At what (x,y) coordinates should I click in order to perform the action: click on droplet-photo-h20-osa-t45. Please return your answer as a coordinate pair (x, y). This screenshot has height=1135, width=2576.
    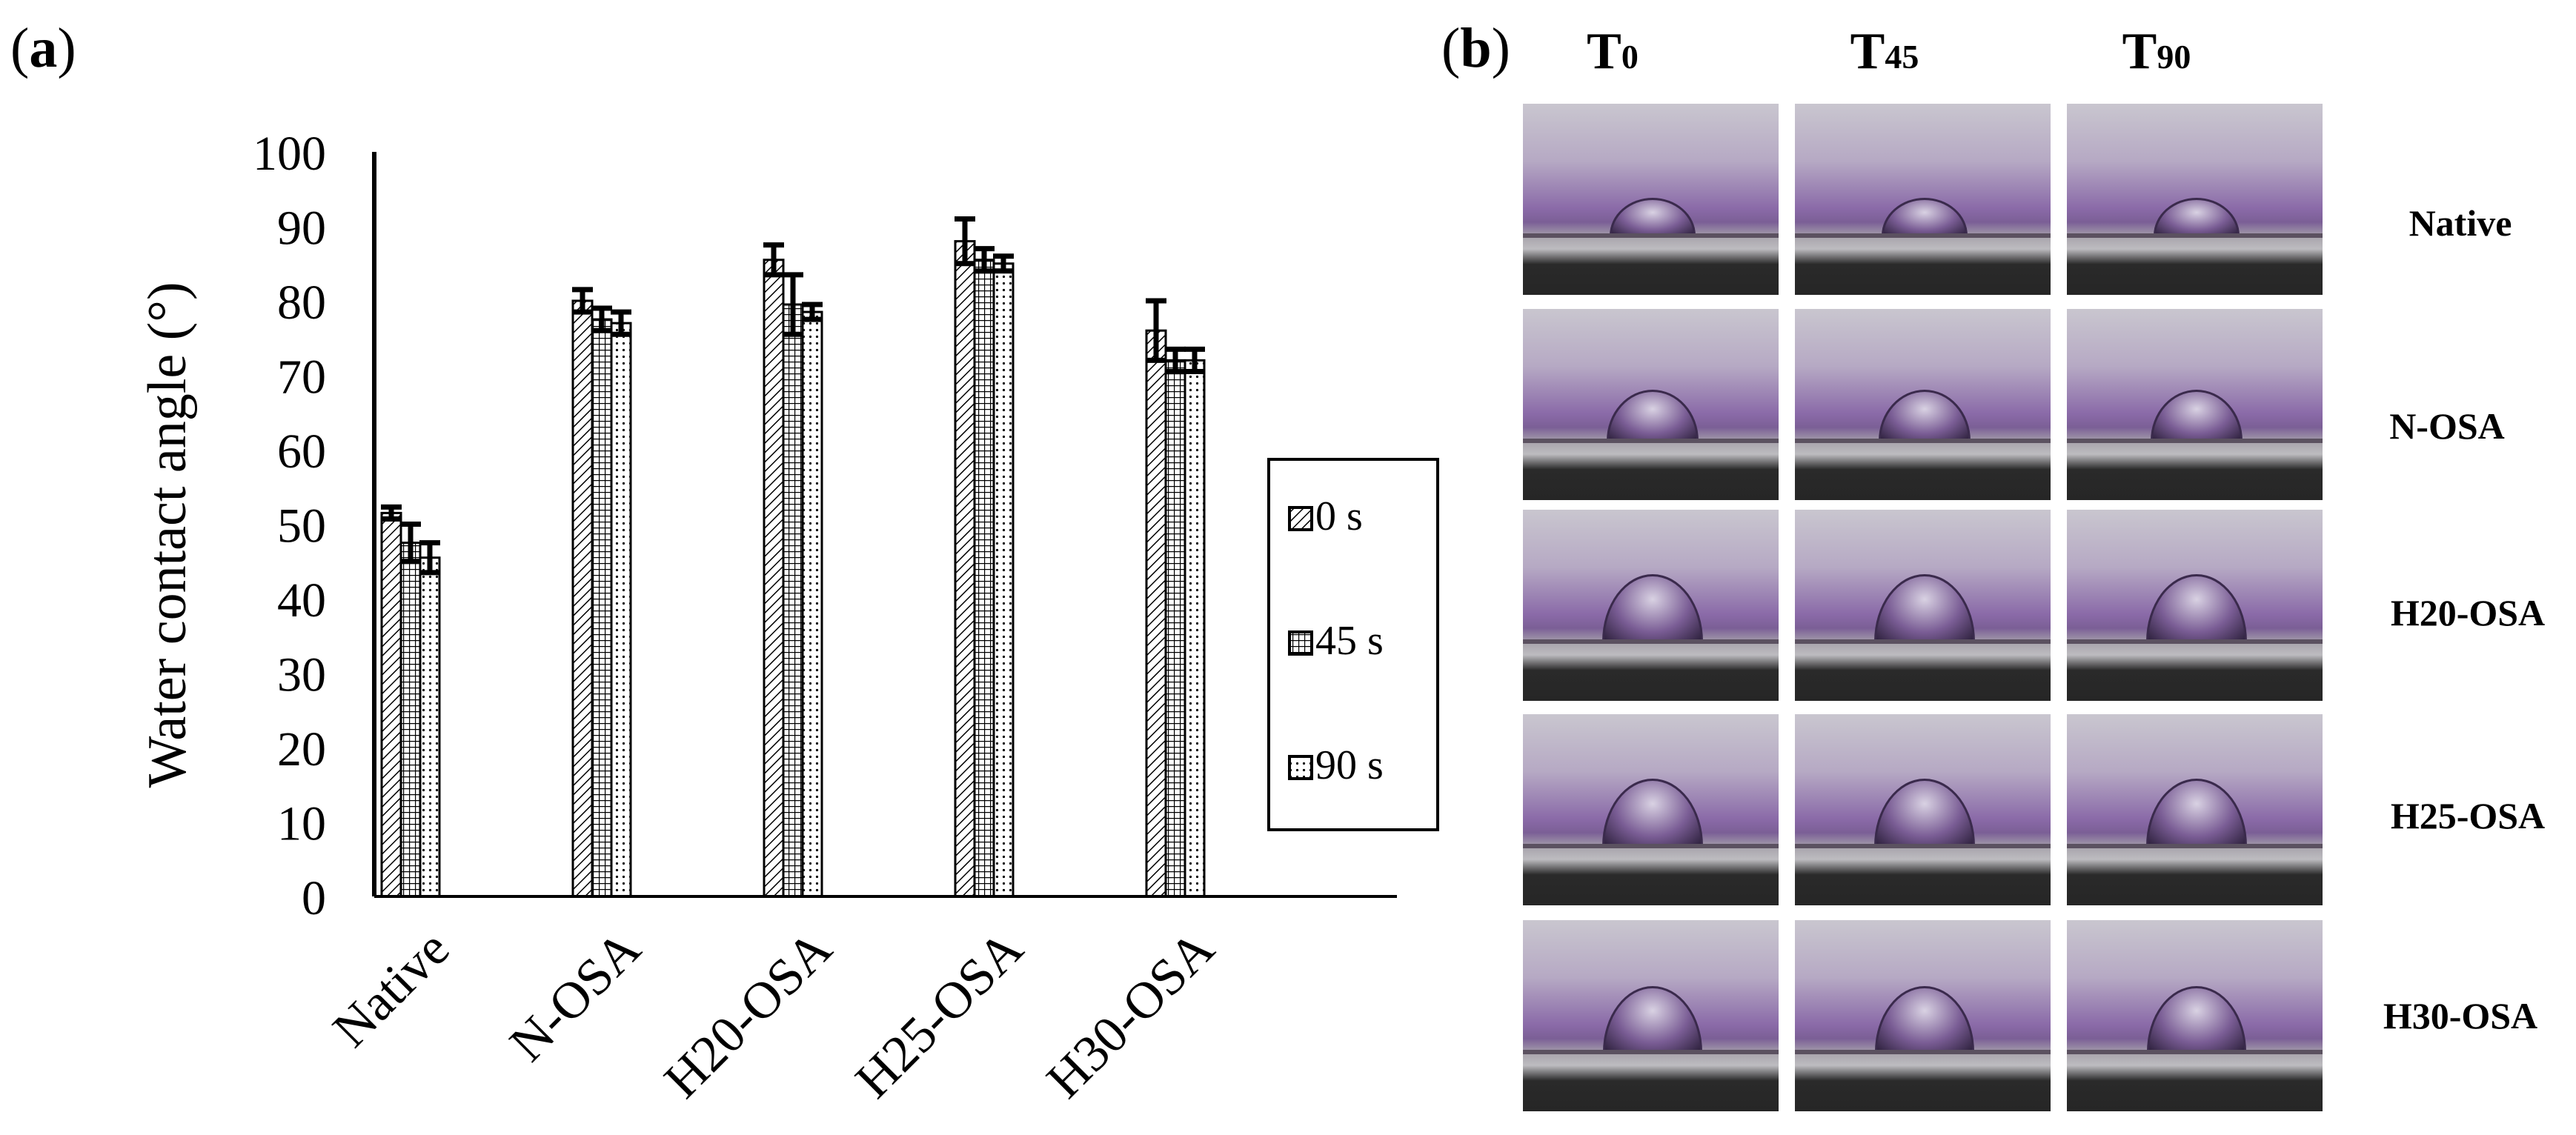
    Looking at the image, I should click on (1923, 605).